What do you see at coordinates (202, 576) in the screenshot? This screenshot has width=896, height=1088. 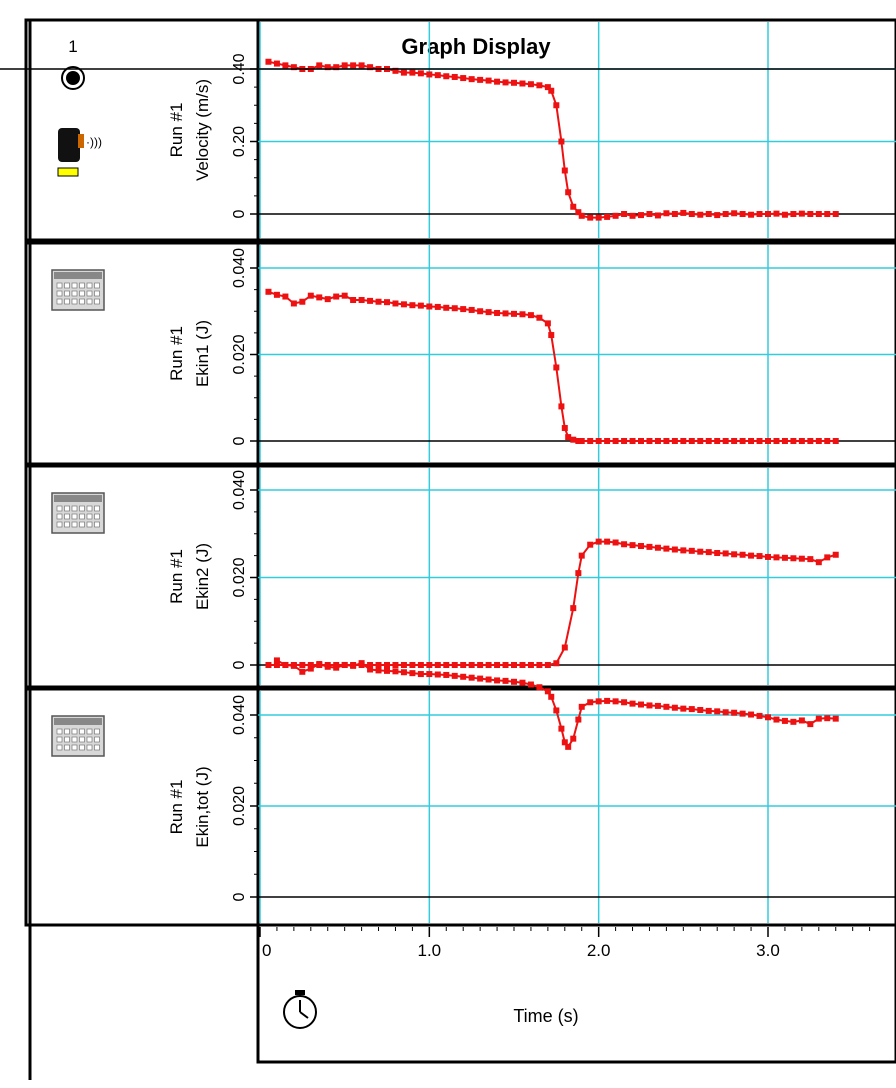 I see `y-axis-label: Ekin2 (J)` at bounding box center [202, 576].